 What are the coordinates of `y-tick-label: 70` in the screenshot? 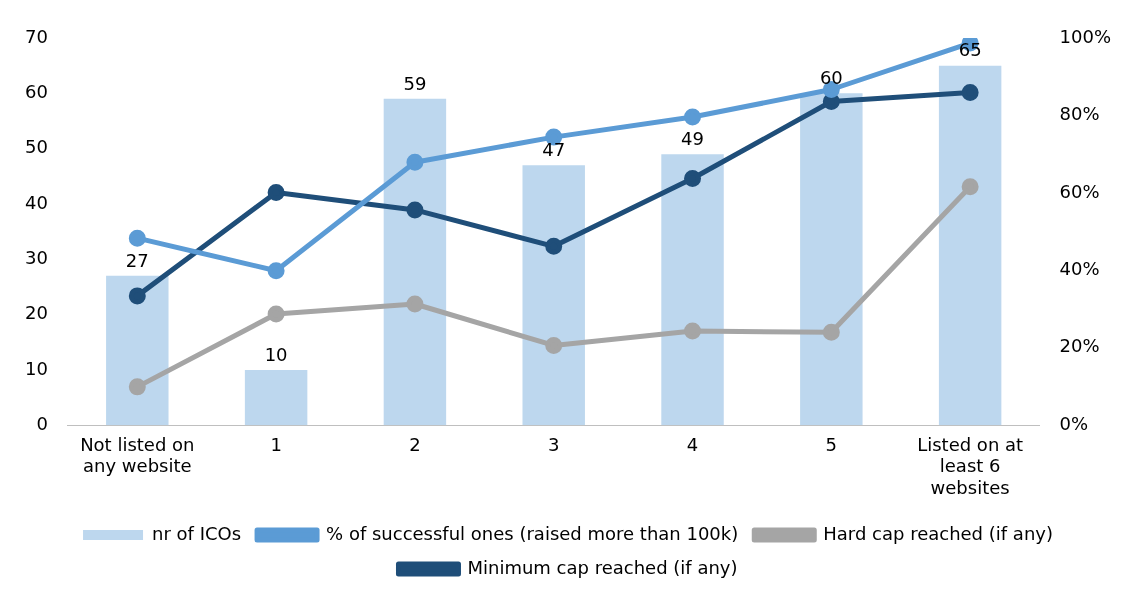 It's located at (36, 36).